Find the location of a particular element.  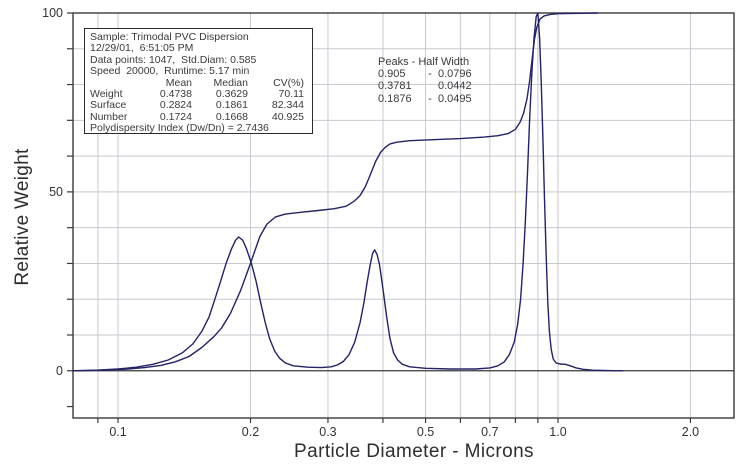

stat-value: 0.4738 is located at coordinates (175, 94).